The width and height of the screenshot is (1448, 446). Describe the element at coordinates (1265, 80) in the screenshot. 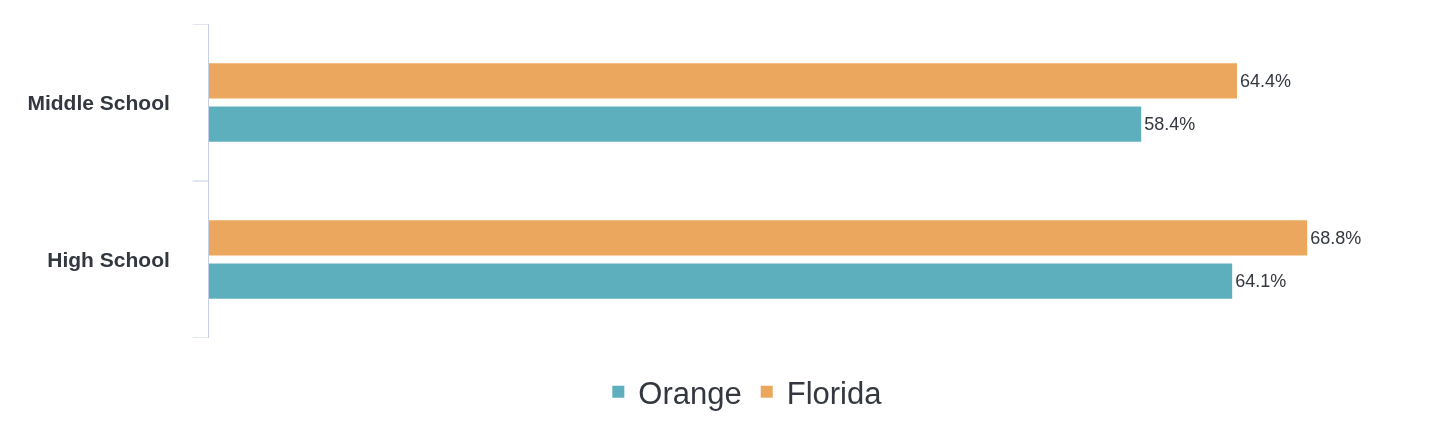

I see `data-label: 64.4%` at that location.